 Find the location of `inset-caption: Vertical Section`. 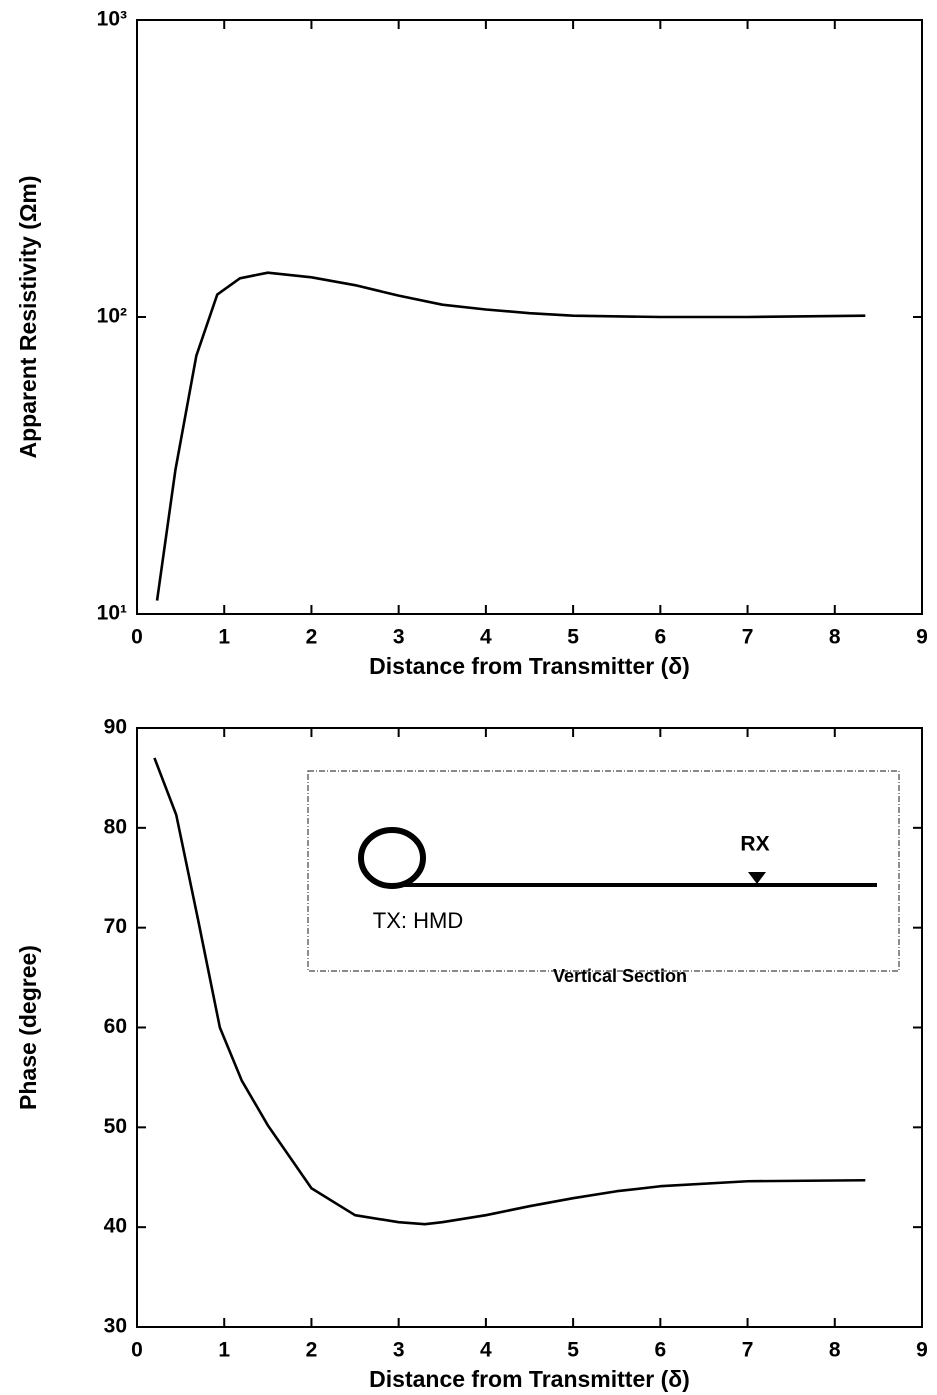

inset-caption: Vertical Section is located at coordinates (620, 976).